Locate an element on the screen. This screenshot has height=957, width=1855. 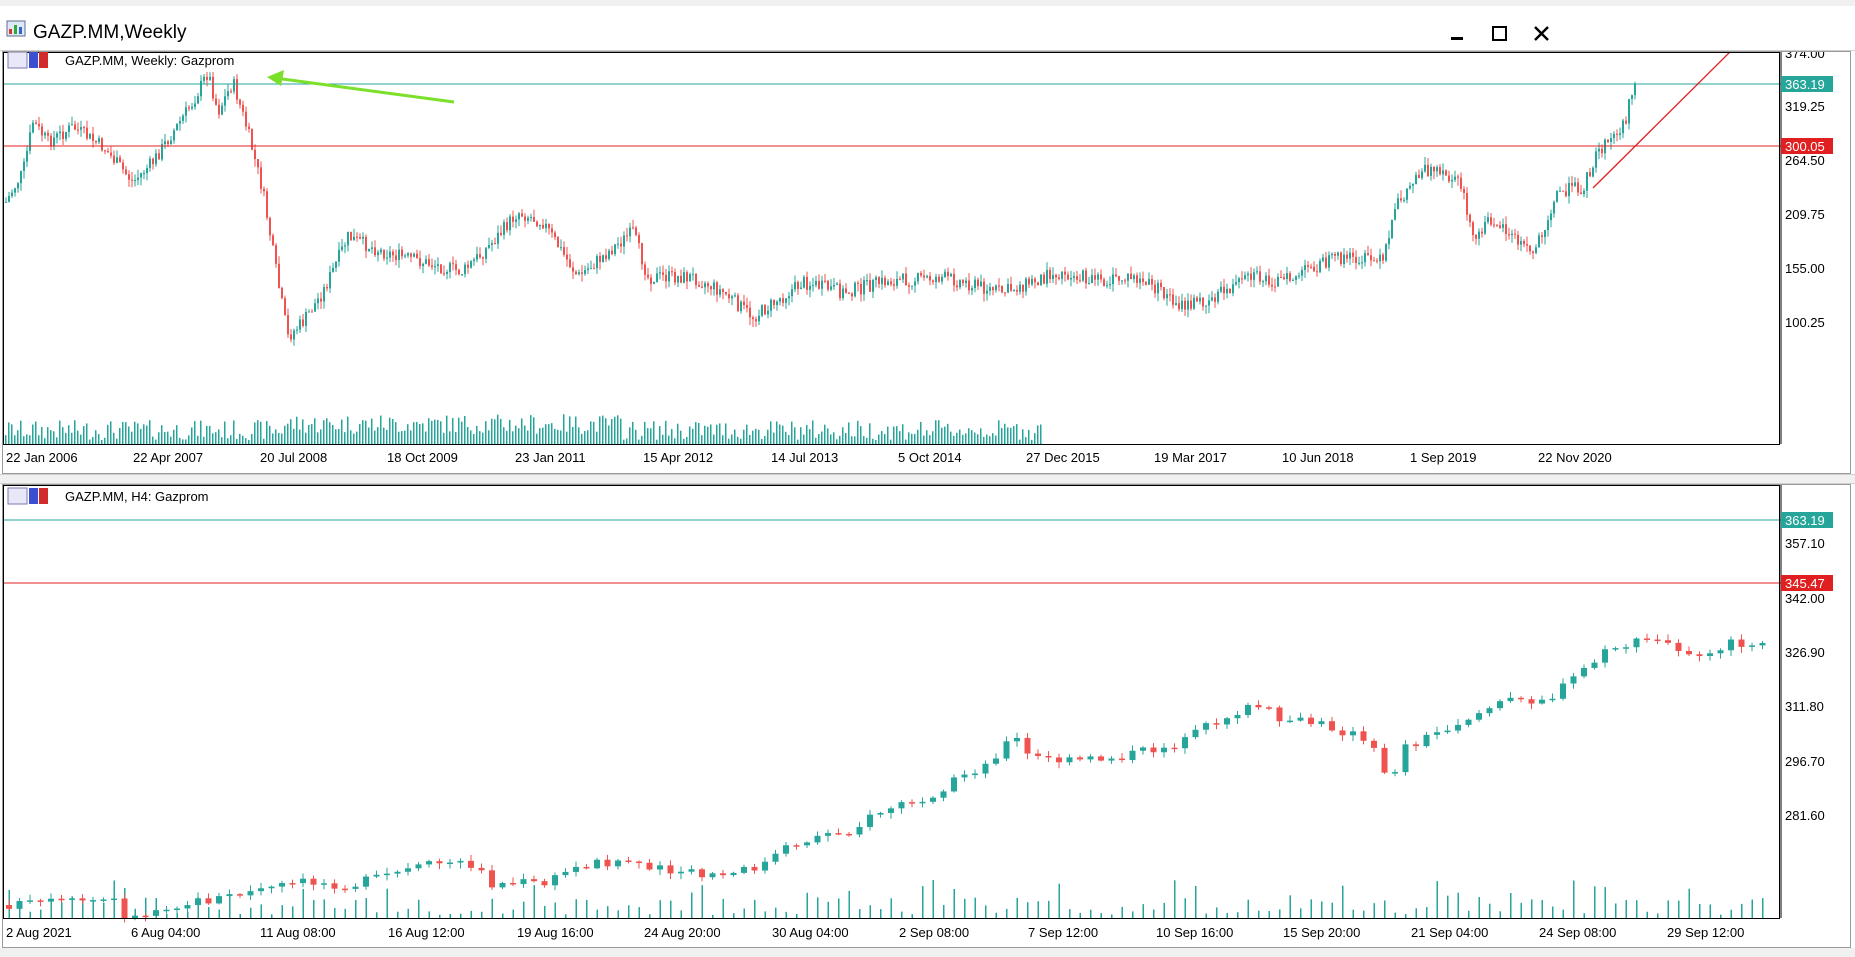
bottom-strip is located at coordinates (927, 952).